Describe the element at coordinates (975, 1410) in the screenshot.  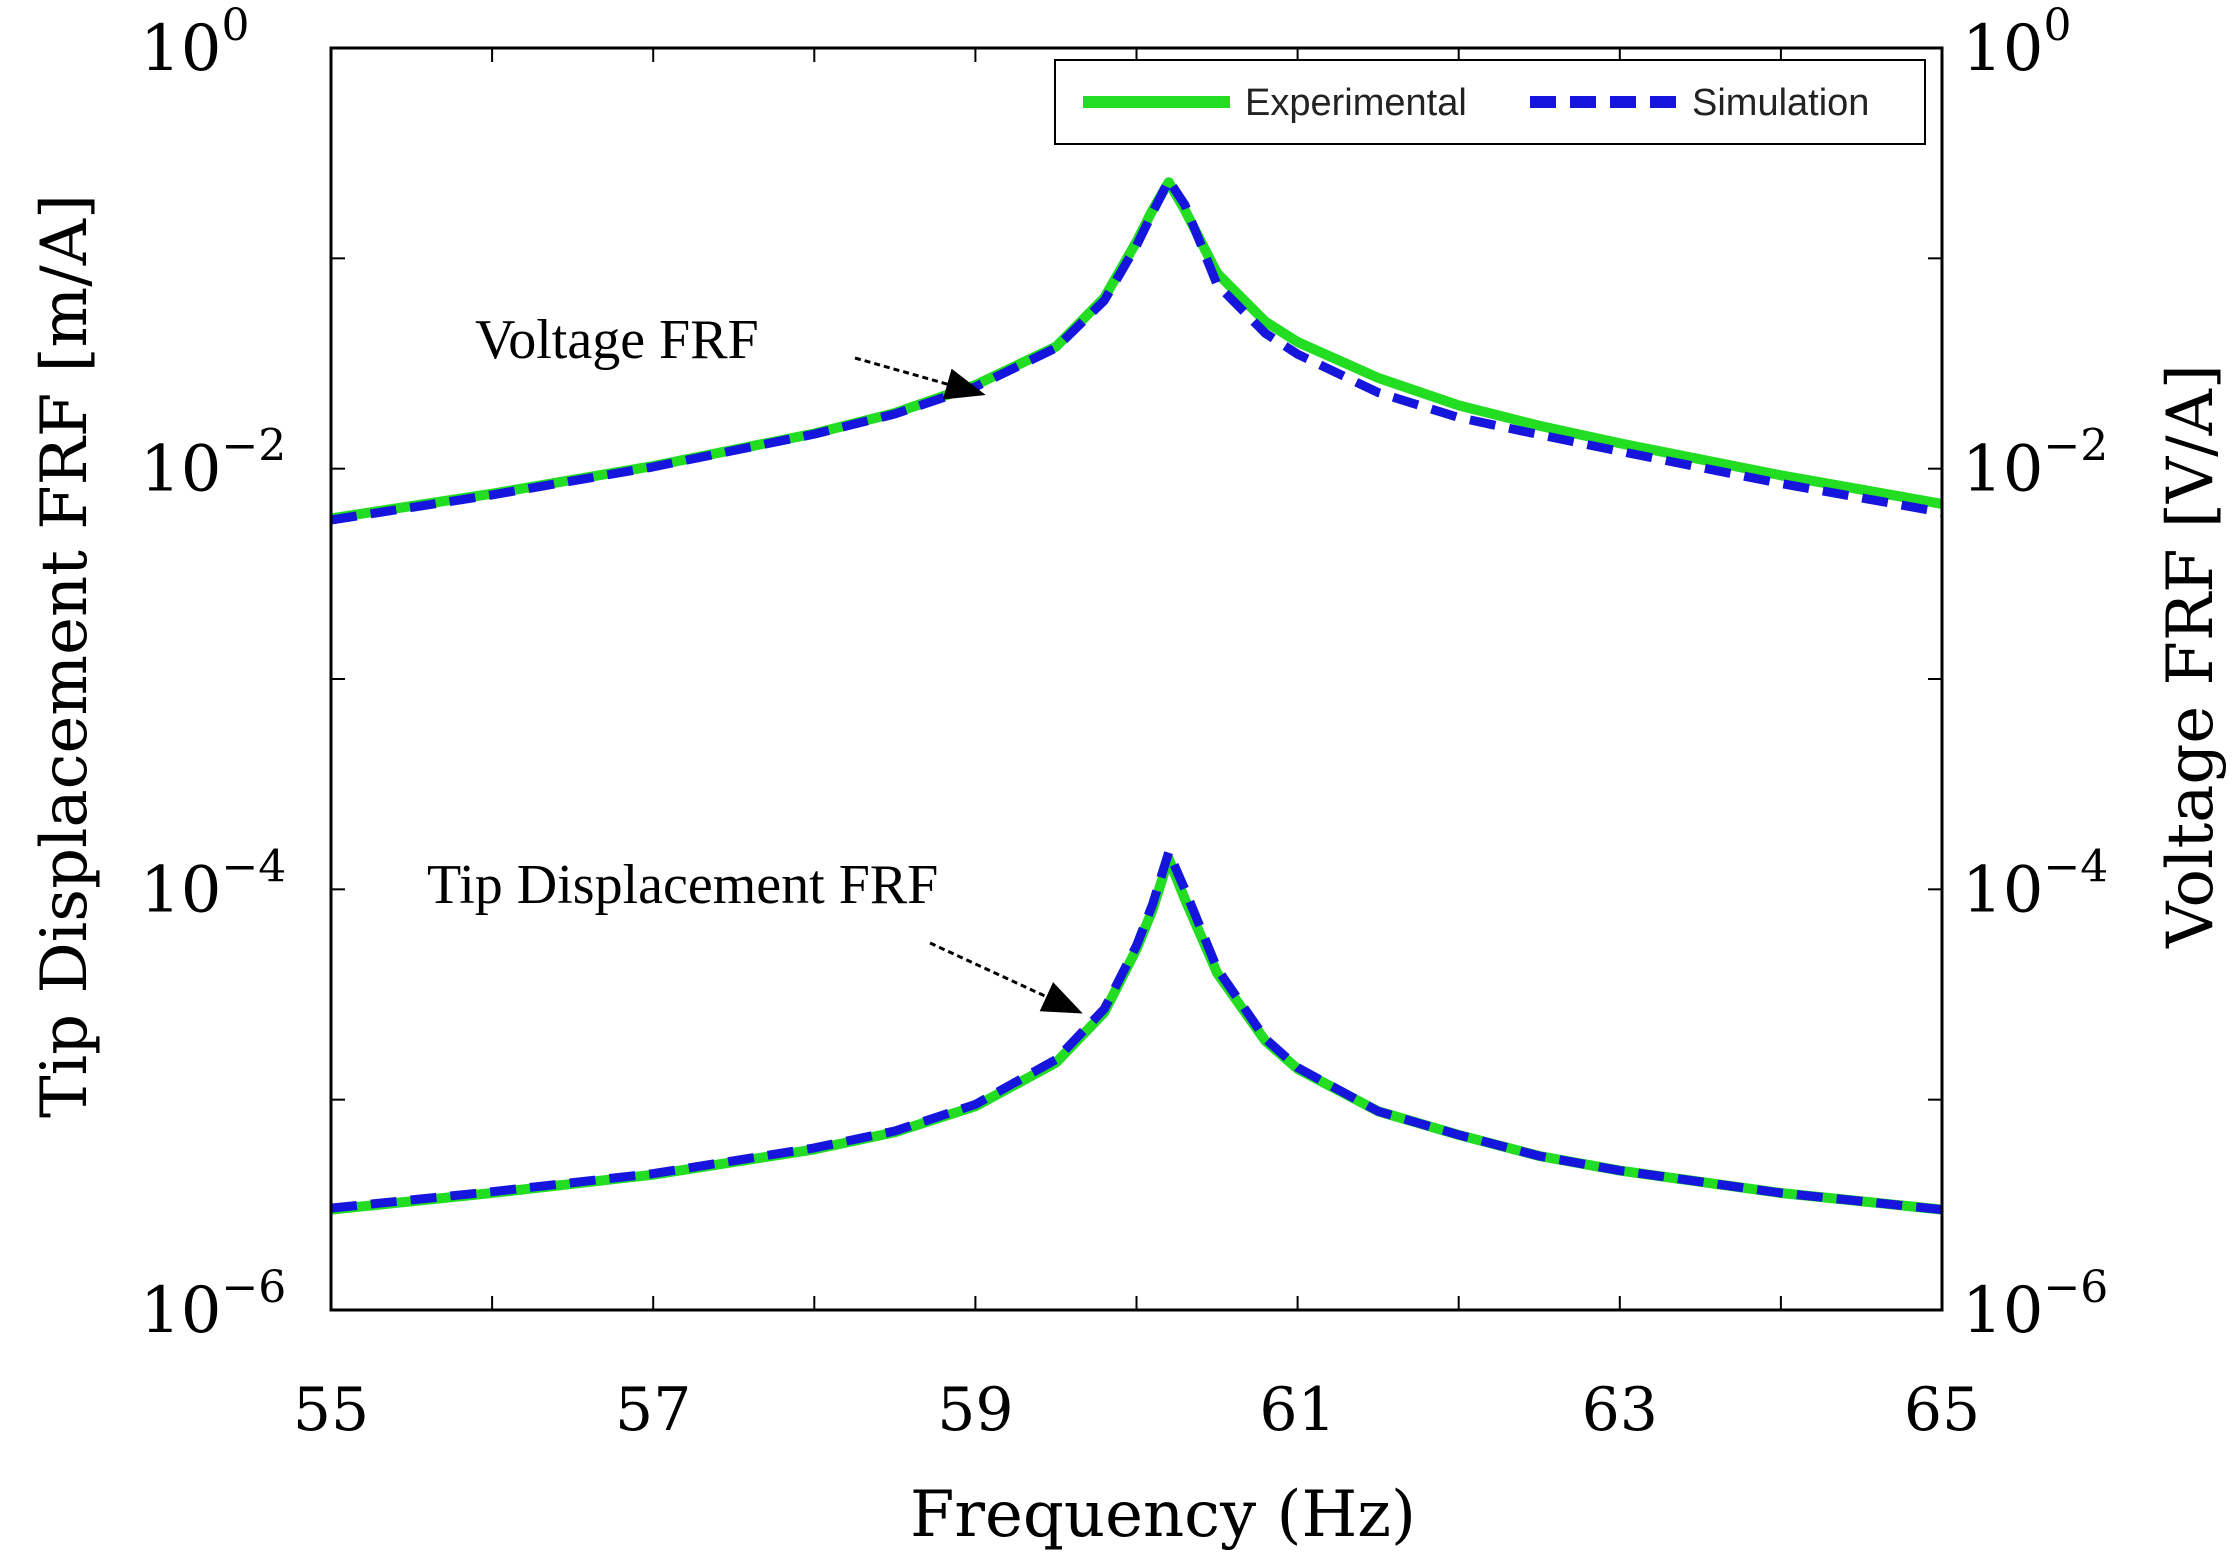
I see `x-tick-label: 59` at that location.